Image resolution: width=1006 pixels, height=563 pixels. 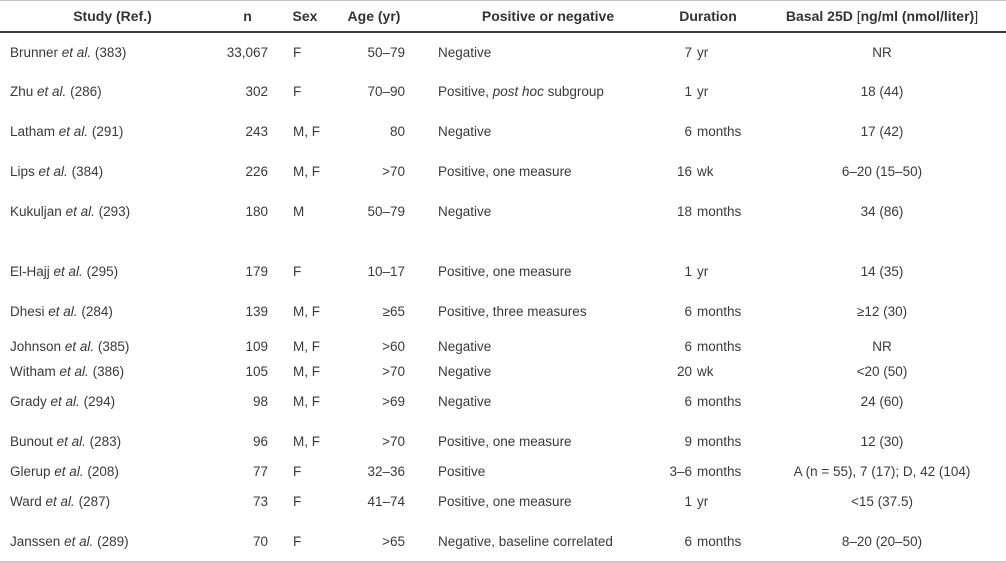 I want to click on duration-unit: wk, so click(x=705, y=171).